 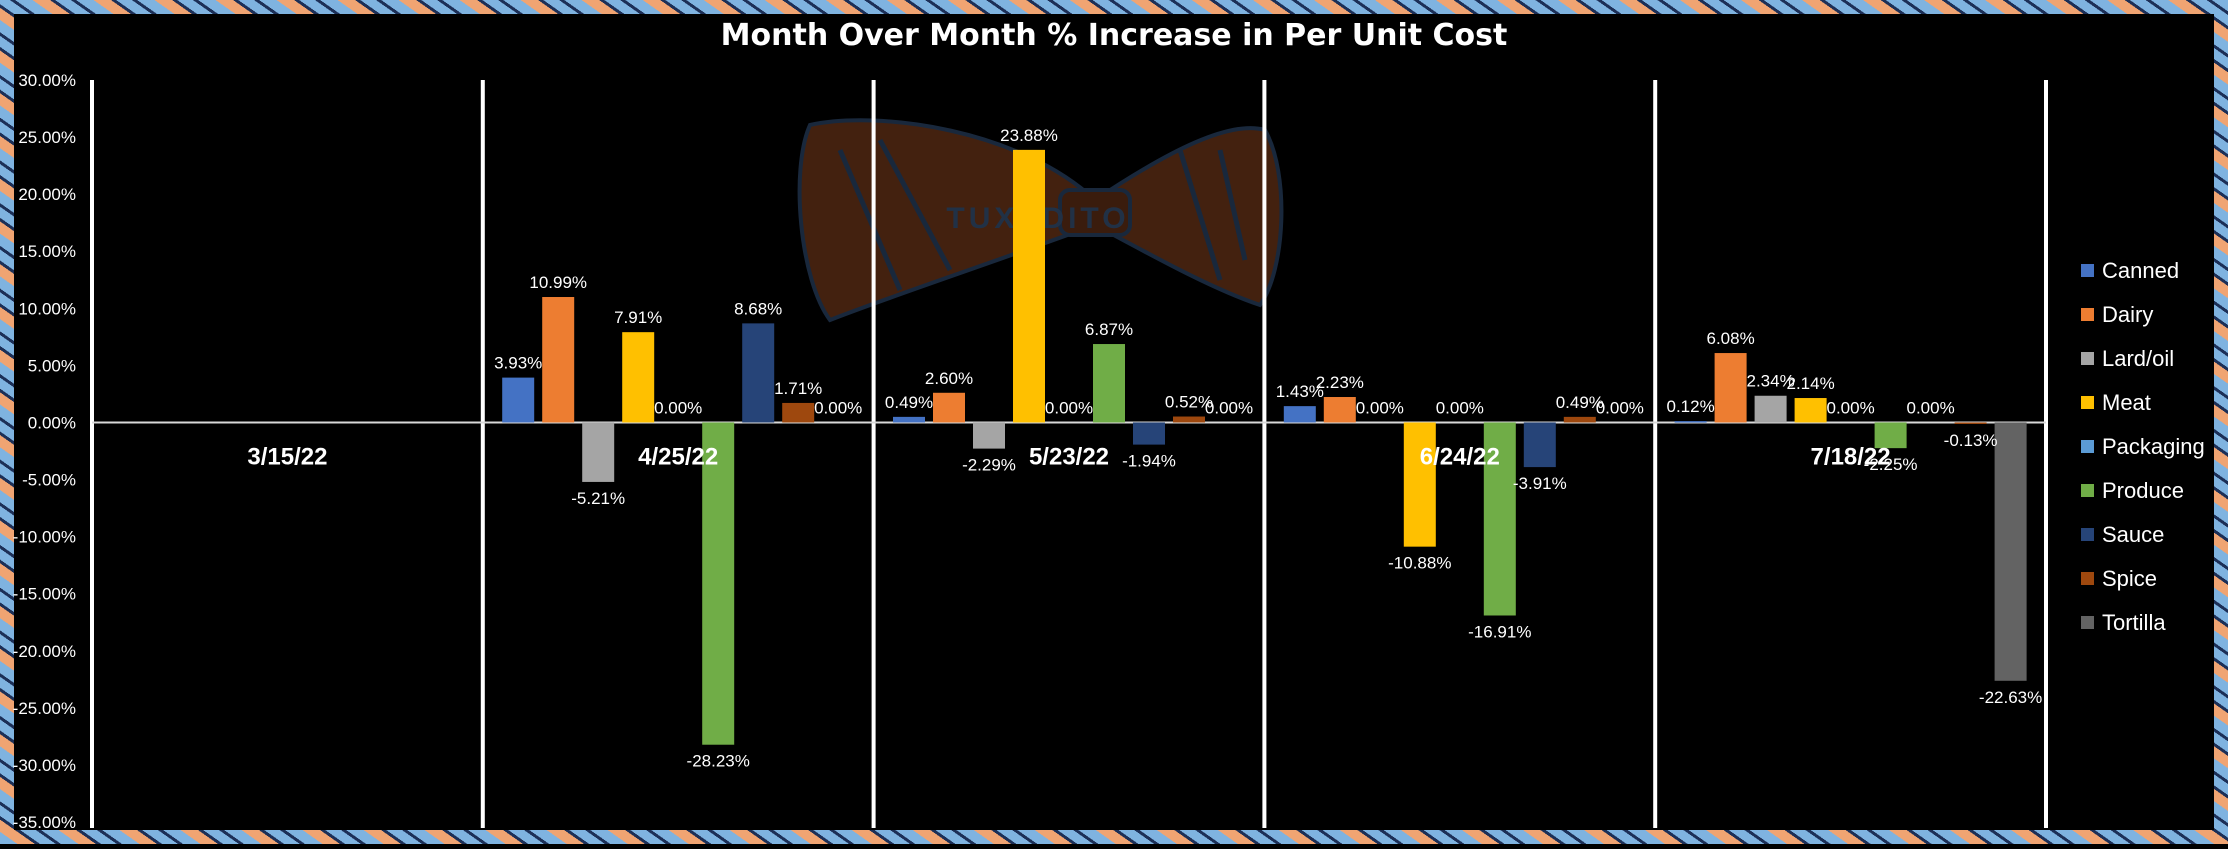 I want to click on data-label: 0.49%, so click(x=909, y=402).